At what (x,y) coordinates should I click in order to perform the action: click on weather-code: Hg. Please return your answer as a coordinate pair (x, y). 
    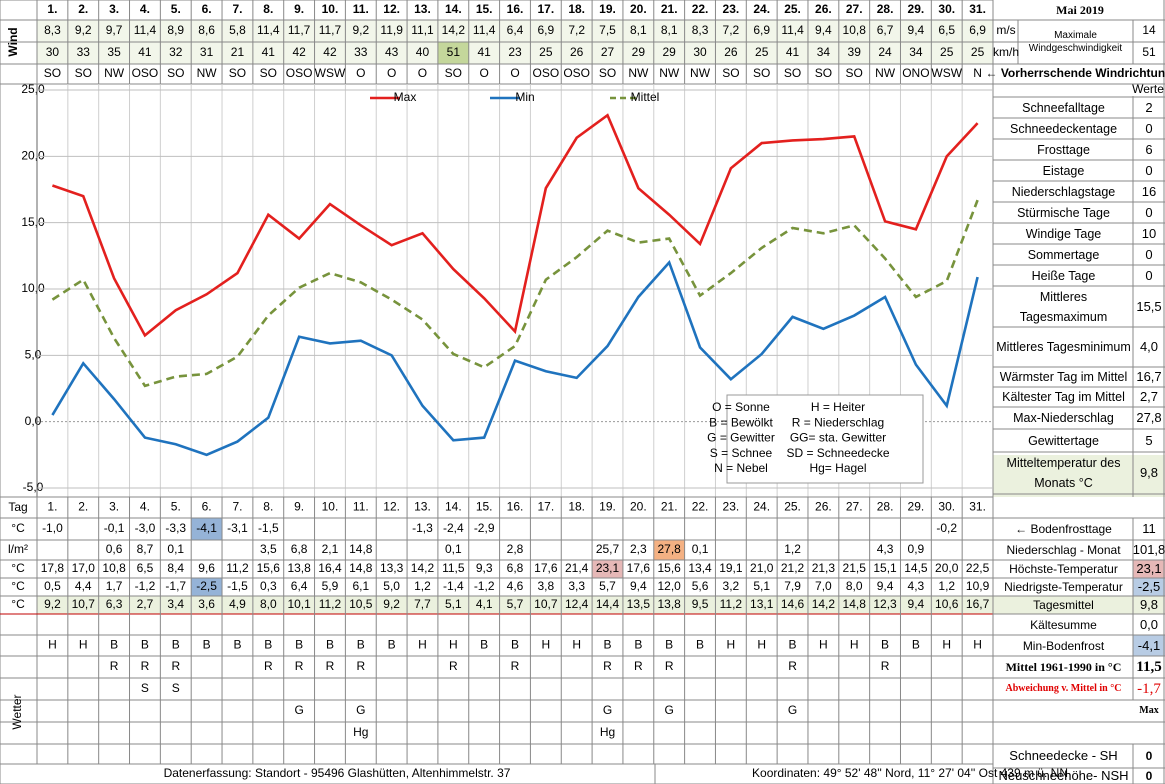
    Looking at the image, I should click on (360, 732).